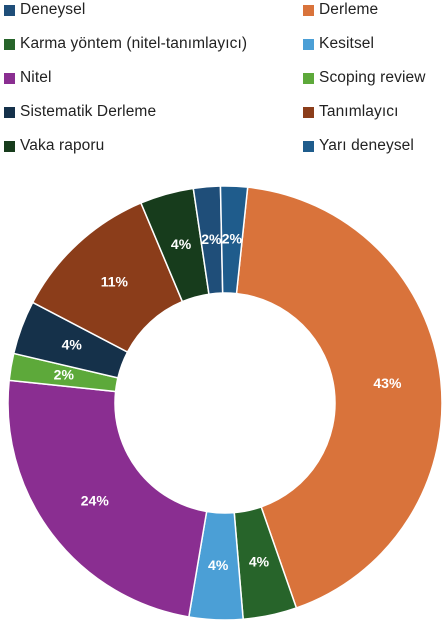 The height and width of the screenshot is (630, 443). Describe the element at coordinates (62, 145) in the screenshot. I see `legend-label: Vaka raporu` at that location.